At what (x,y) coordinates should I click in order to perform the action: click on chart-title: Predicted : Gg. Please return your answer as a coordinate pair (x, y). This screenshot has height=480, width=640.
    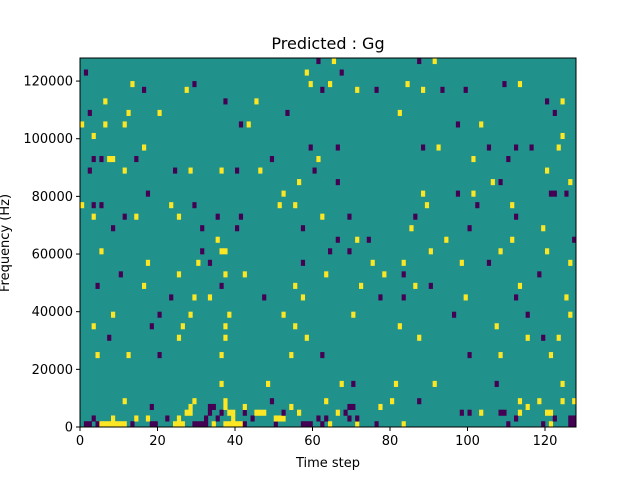
    Looking at the image, I should click on (327, 43).